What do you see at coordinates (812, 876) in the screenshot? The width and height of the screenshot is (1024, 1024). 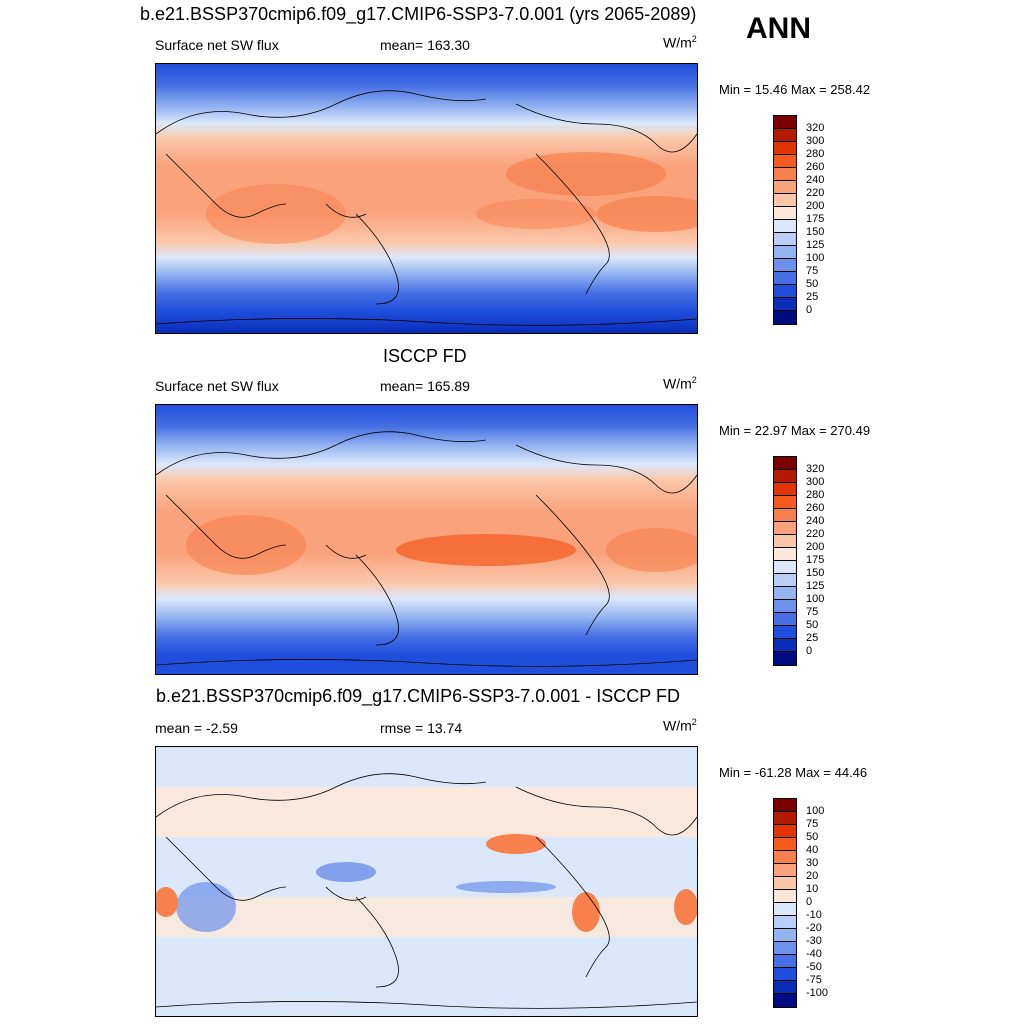 I see `cbar-label: 20` at bounding box center [812, 876].